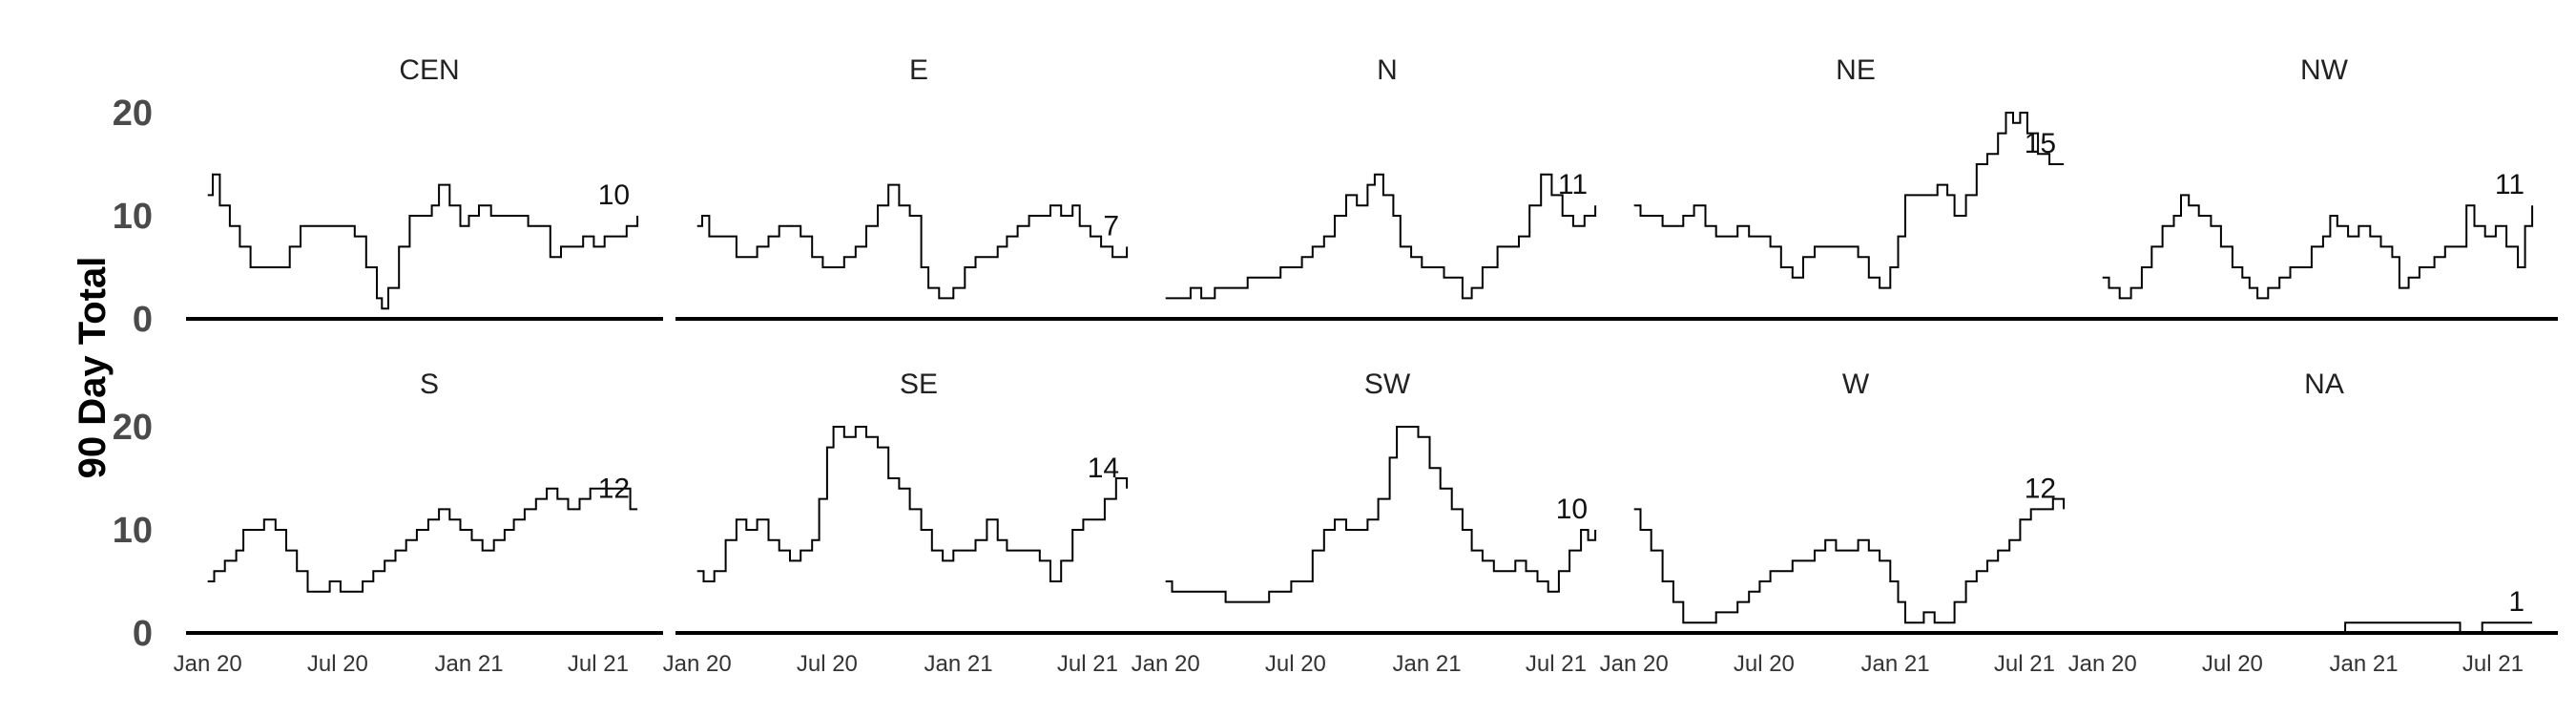  What do you see at coordinates (2317, 627) in the screenshot?
I see `series-line-na` at bounding box center [2317, 627].